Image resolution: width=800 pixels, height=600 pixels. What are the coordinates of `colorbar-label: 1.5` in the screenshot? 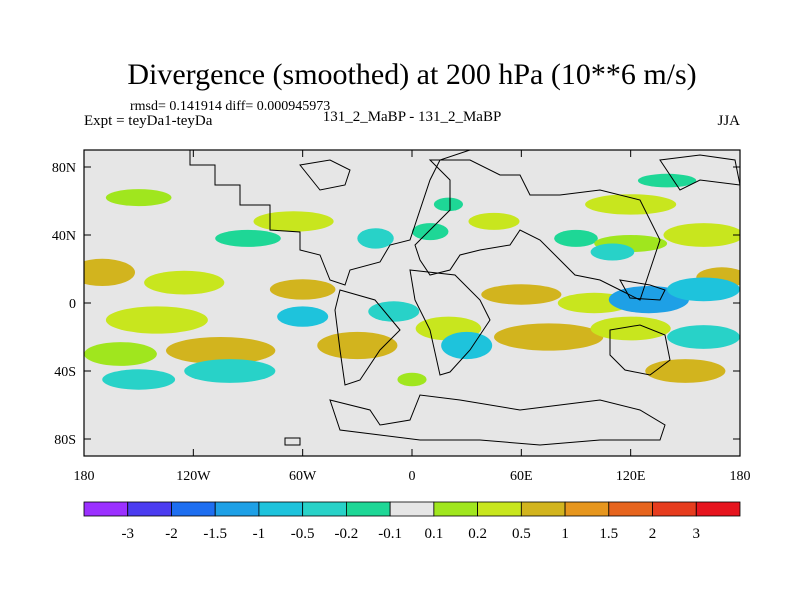 It's located at (608, 534).